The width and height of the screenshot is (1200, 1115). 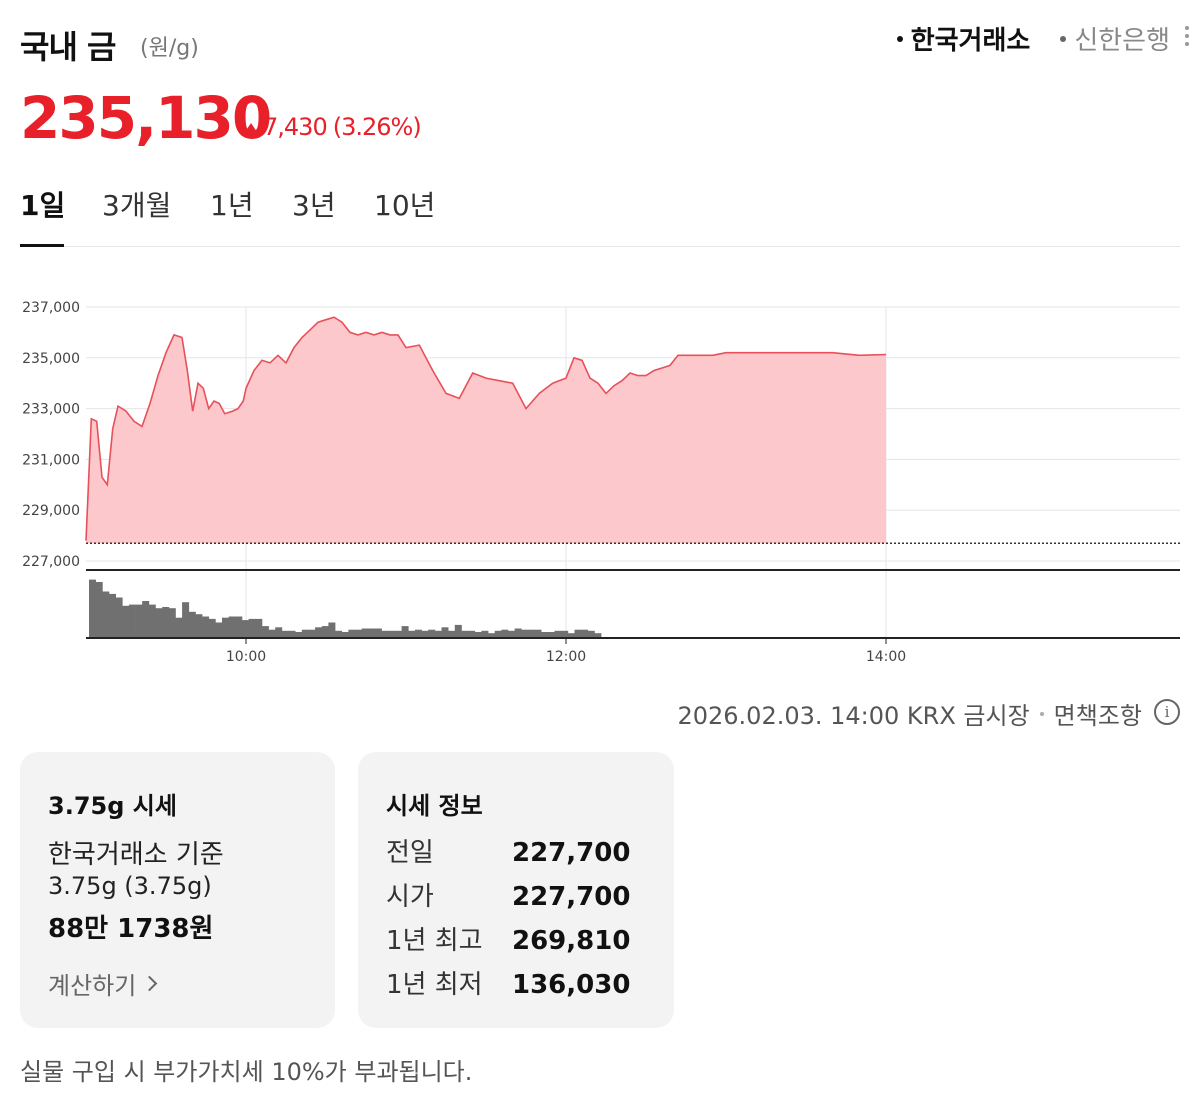 What do you see at coordinates (508, 894) in the screenshot?
I see `info-row: 시가 227,700` at bounding box center [508, 894].